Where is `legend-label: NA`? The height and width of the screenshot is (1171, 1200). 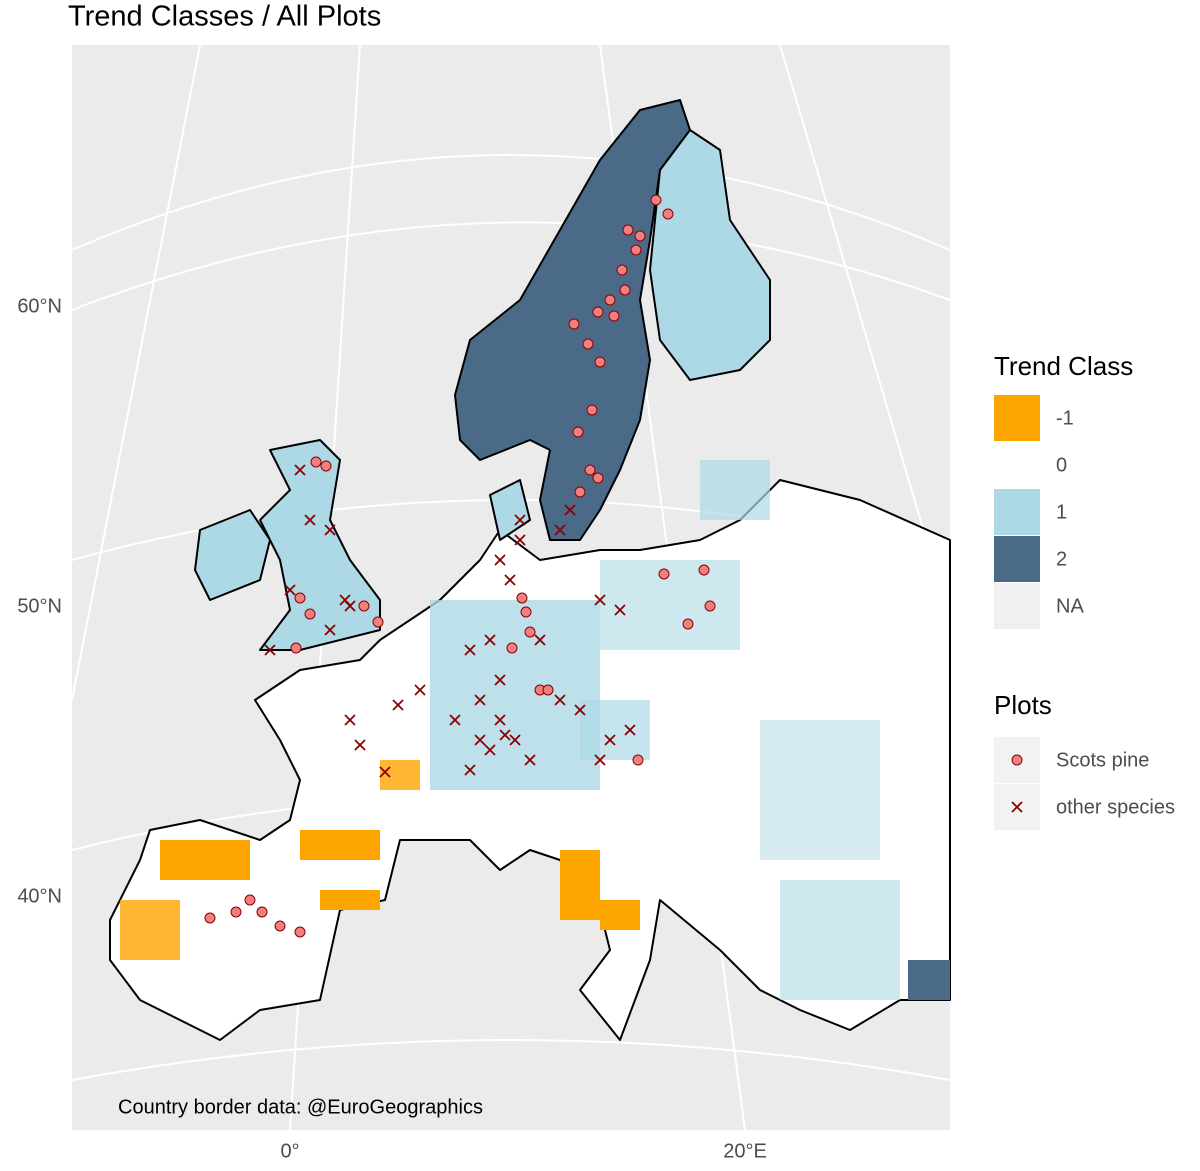 legend-label: NA is located at coordinates (1070, 606).